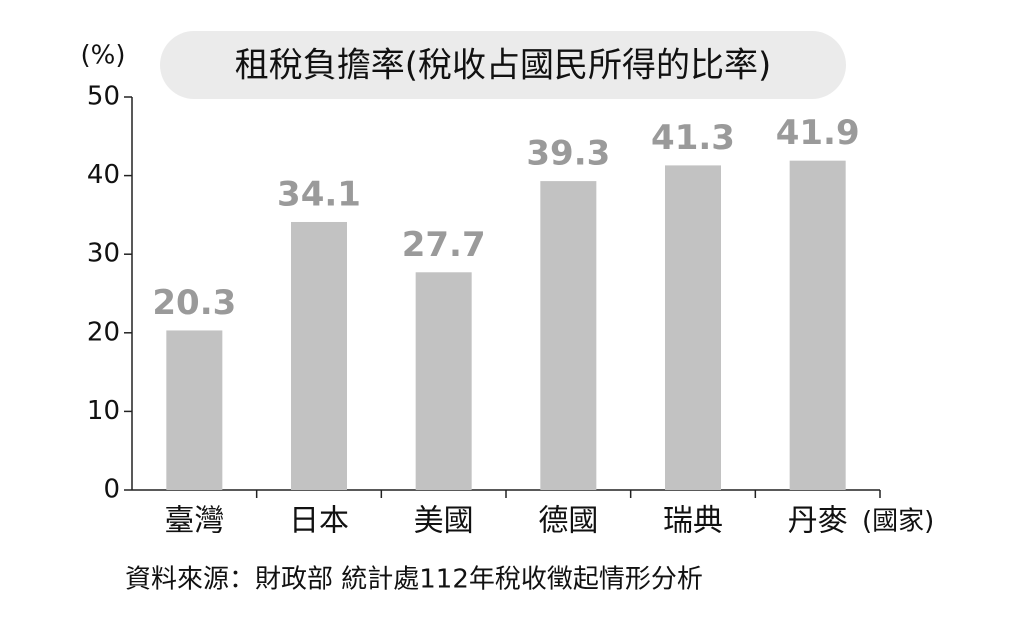 The height and width of the screenshot is (620, 1024). What do you see at coordinates (319, 521) in the screenshot?
I see `x-tick-label: 日本` at bounding box center [319, 521].